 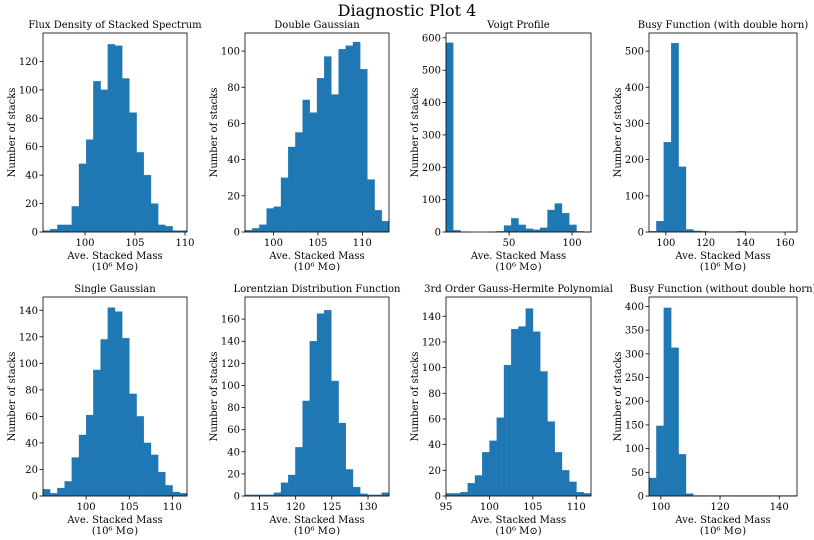 What do you see at coordinates (705, 243) in the screenshot?
I see `x-tick-label: 120` at bounding box center [705, 243].